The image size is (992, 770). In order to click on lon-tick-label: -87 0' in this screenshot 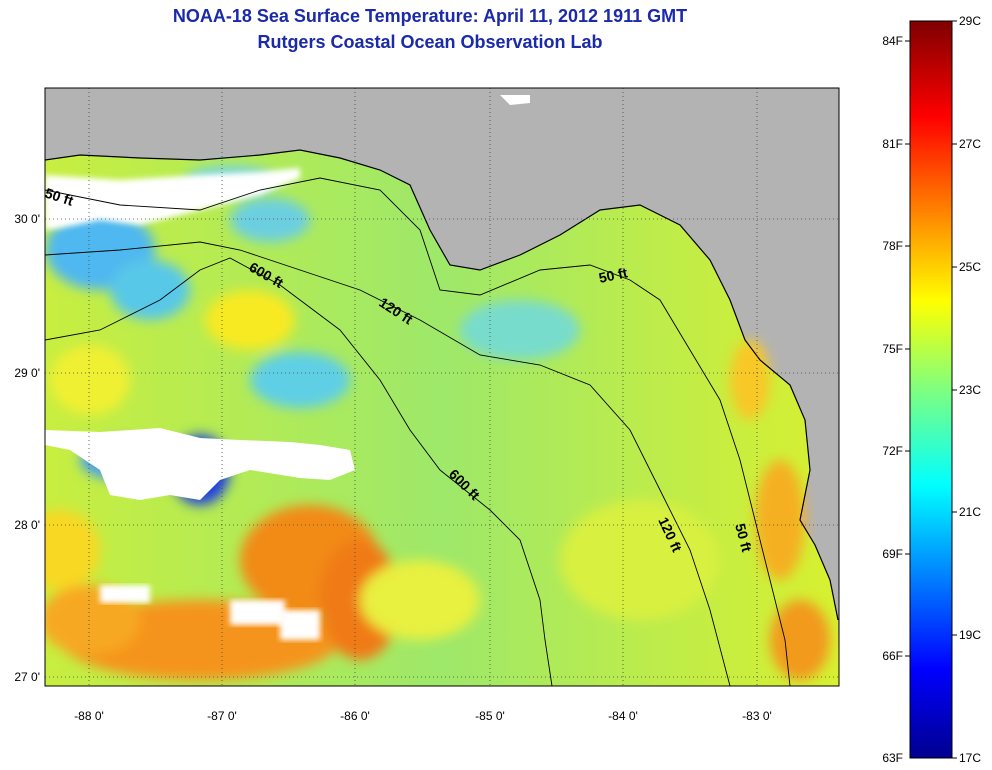, I will do `click(222, 716)`.